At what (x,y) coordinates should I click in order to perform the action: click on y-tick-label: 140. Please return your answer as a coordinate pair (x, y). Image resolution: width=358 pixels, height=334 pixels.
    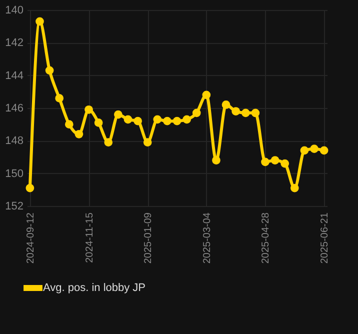
    Looking at the image, I should click on (14, 10).